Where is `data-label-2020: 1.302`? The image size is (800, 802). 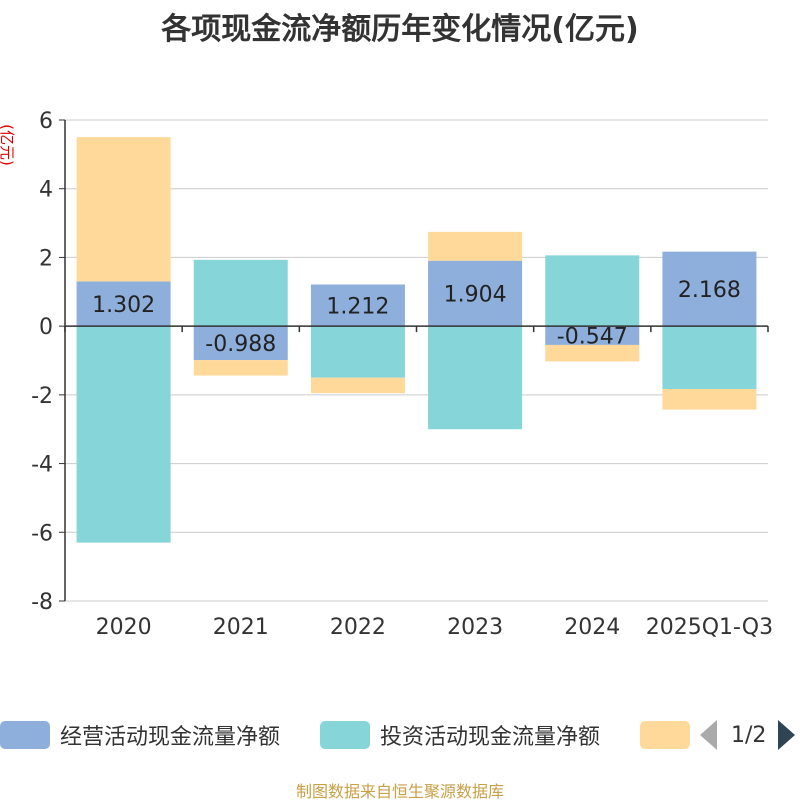 data-label-2020: 1.302 is located at coordinates (123, 305).